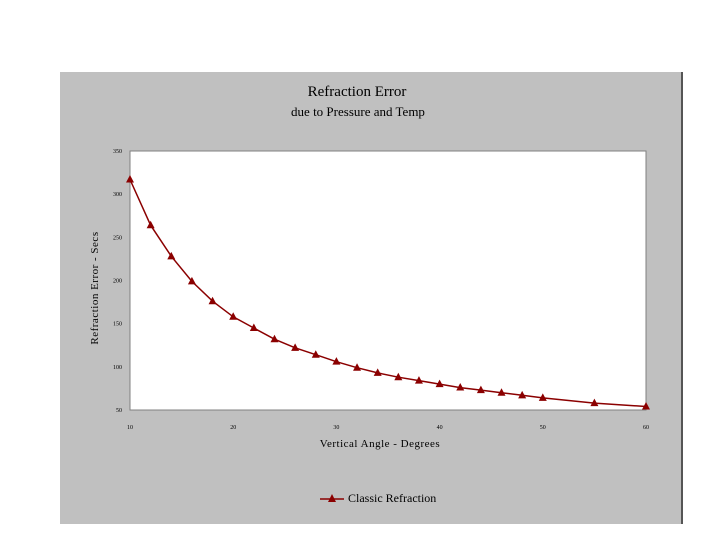  What do you see at coordinates (388, 428) in the screenshot?
I see `x-axis-ticks: 10 20 30 40 50 60` at bounding box center [388, 428].